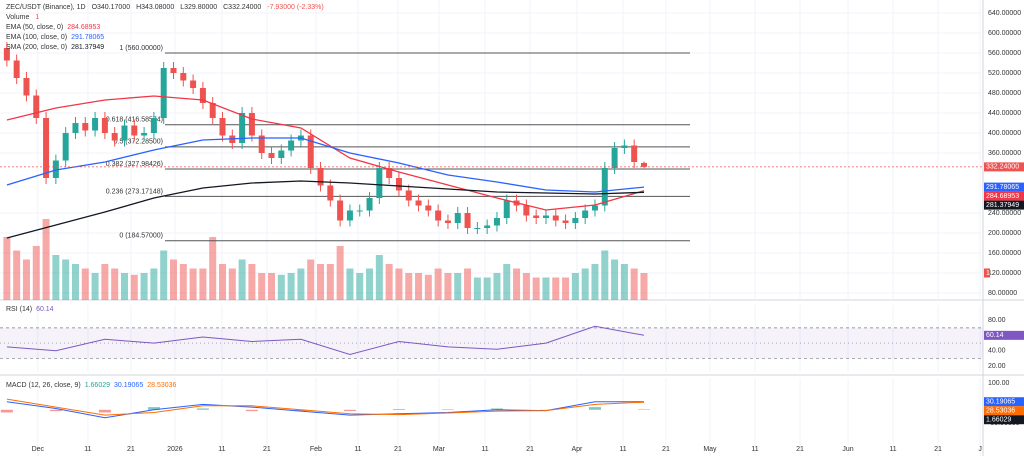 The width and height of the screenshot is (1024, 460). What do you see at coordinates (295, 7) in the screenshot?
I see `ohlc-change: -7.93000 (-2.33%)` at bounding box center [295, 7].